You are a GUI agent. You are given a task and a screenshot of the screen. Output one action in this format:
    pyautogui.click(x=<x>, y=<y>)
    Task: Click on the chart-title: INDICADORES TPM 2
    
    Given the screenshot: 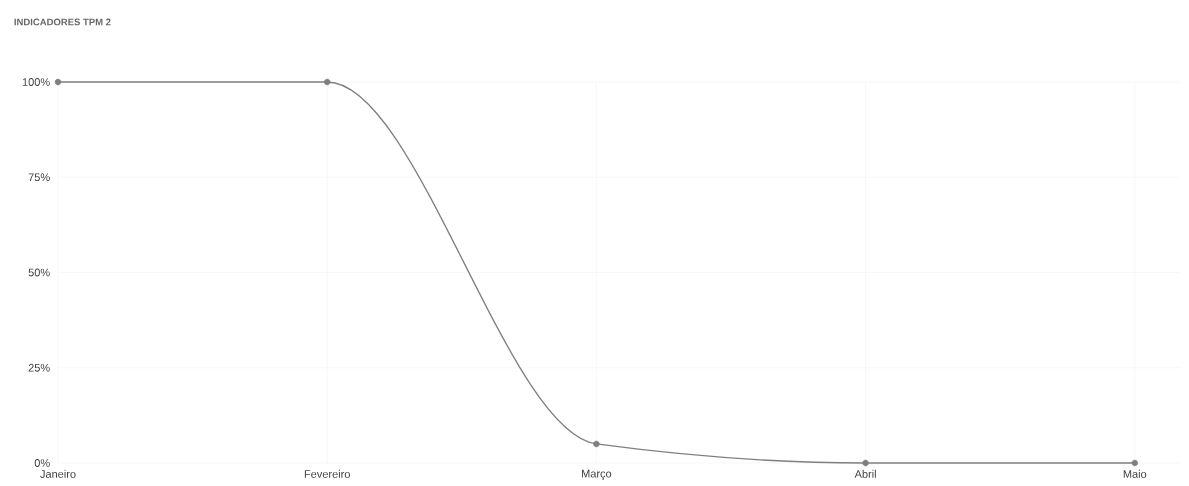 What is the action you would take?
    pyautogui.click(x=62, y=22)
    